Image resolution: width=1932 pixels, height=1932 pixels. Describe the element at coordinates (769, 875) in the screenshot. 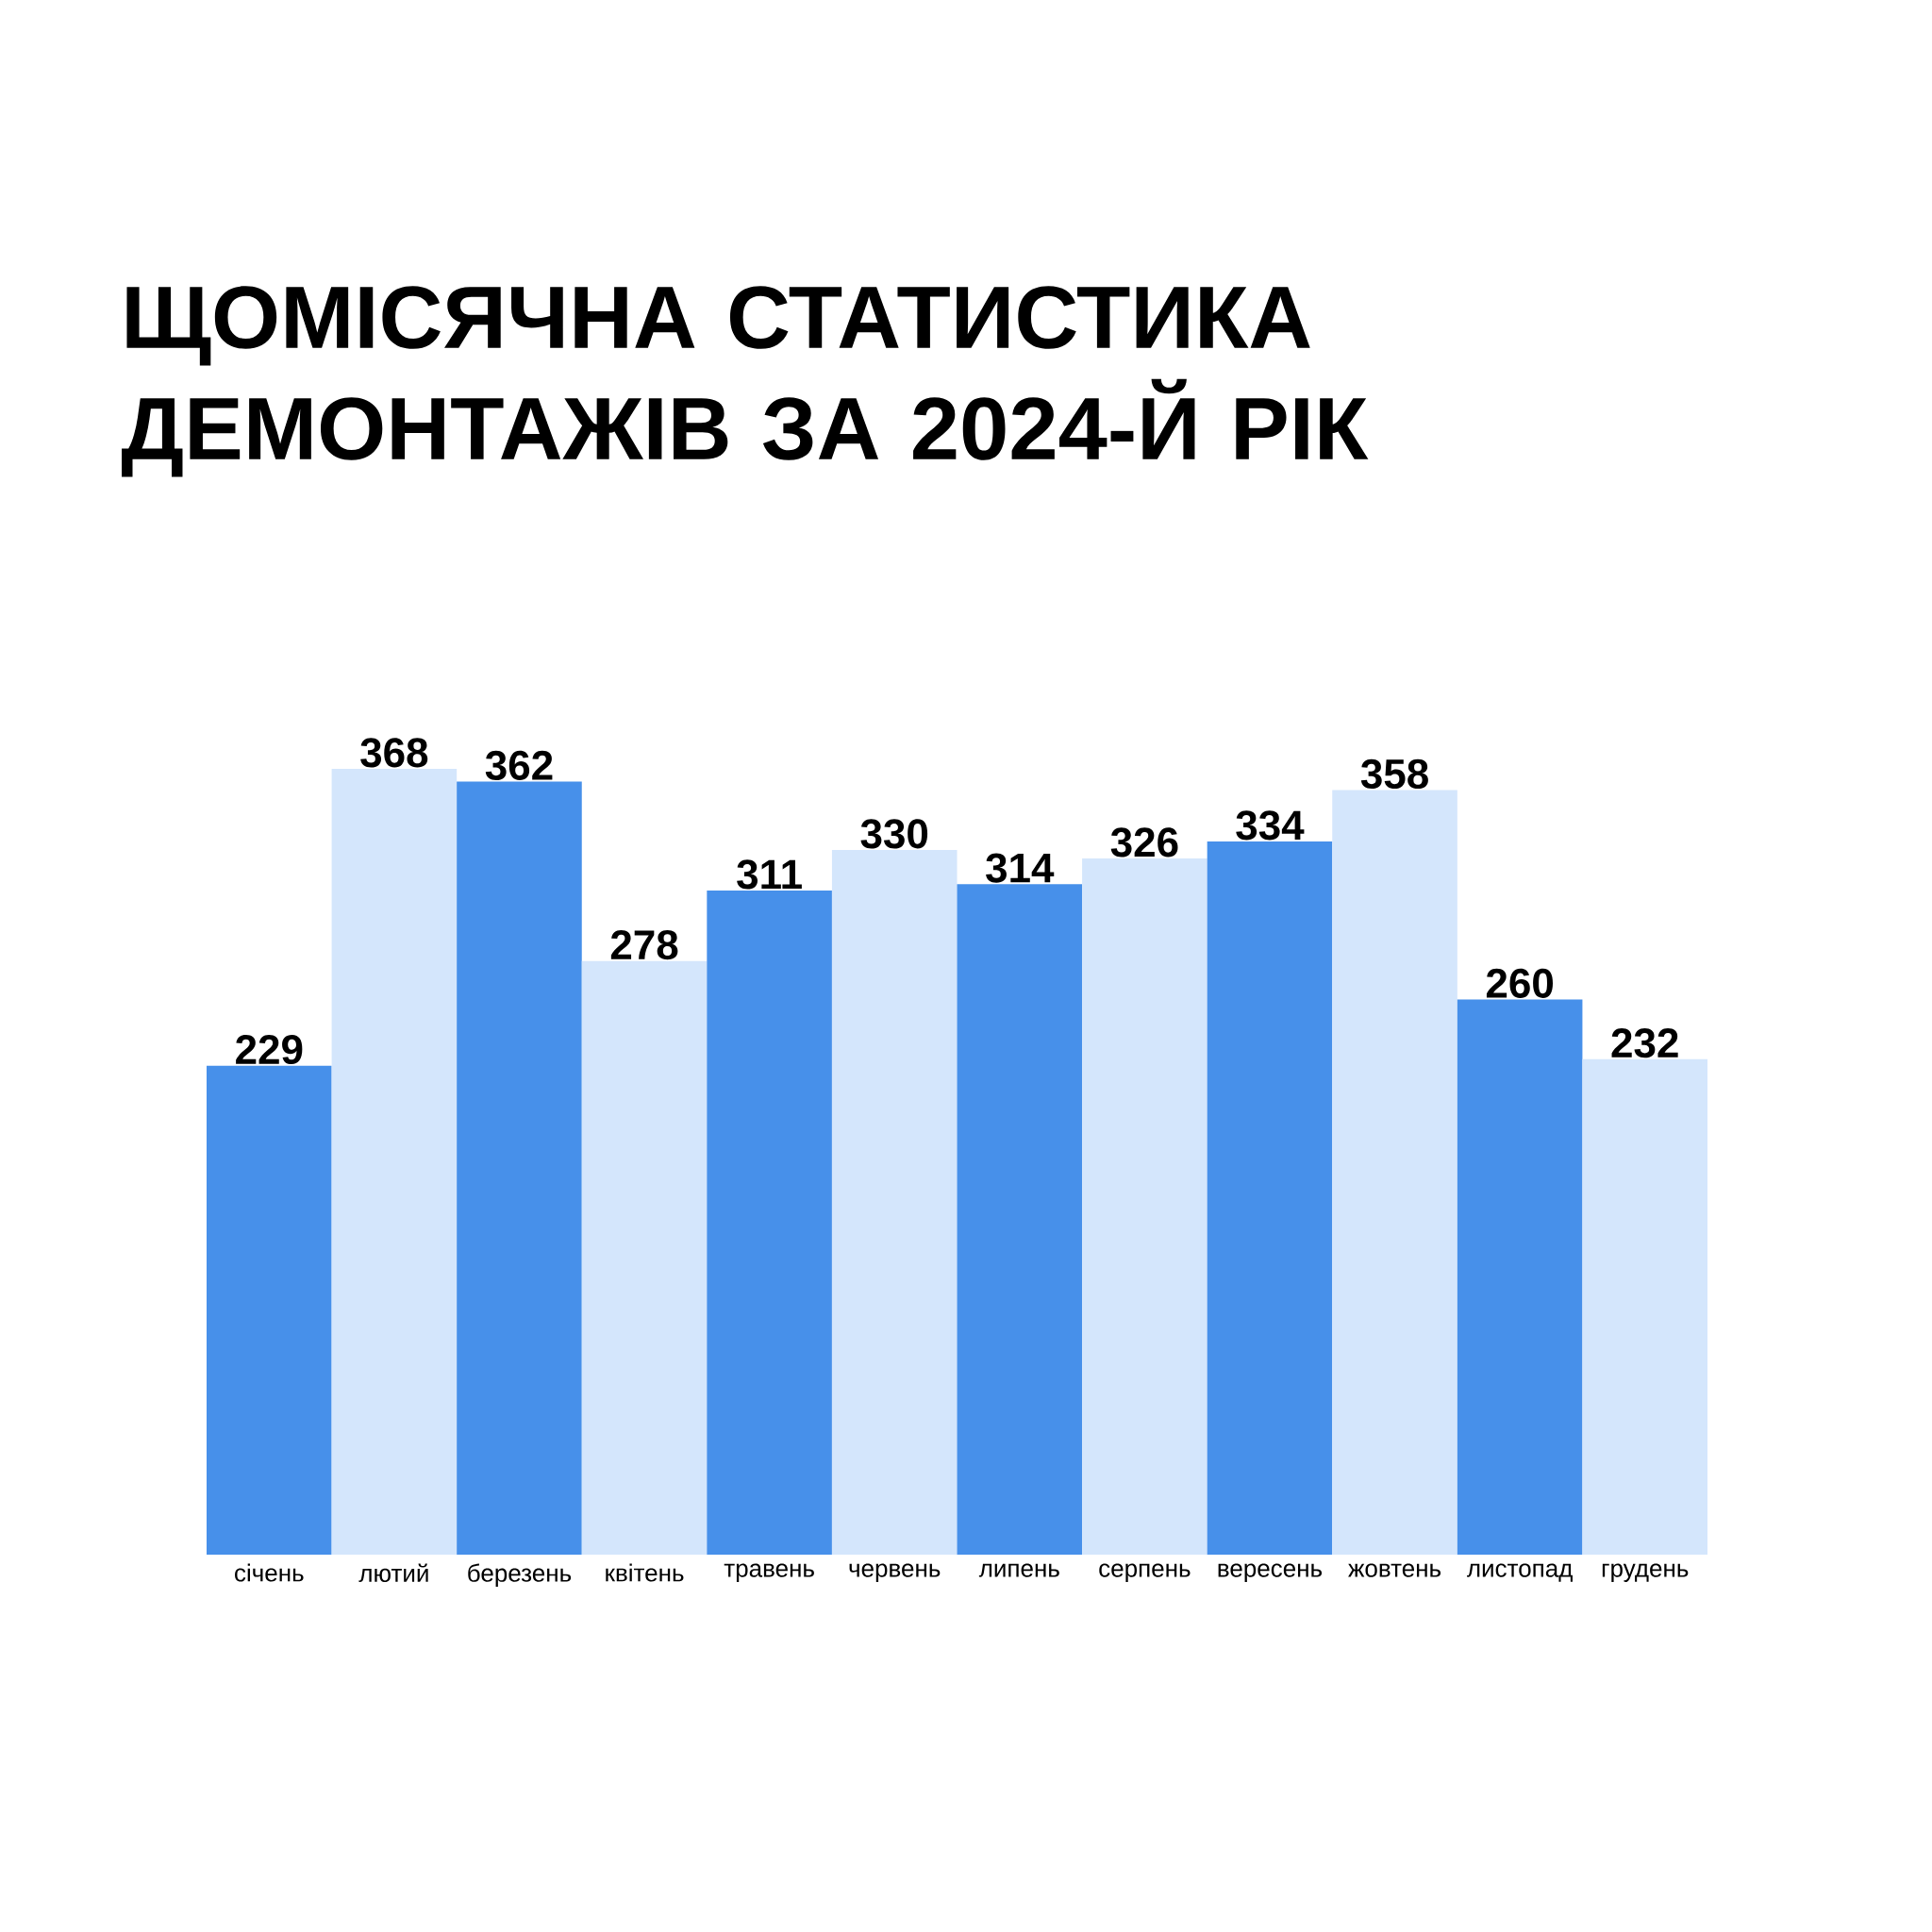

I see `data-label: 311` at that location.